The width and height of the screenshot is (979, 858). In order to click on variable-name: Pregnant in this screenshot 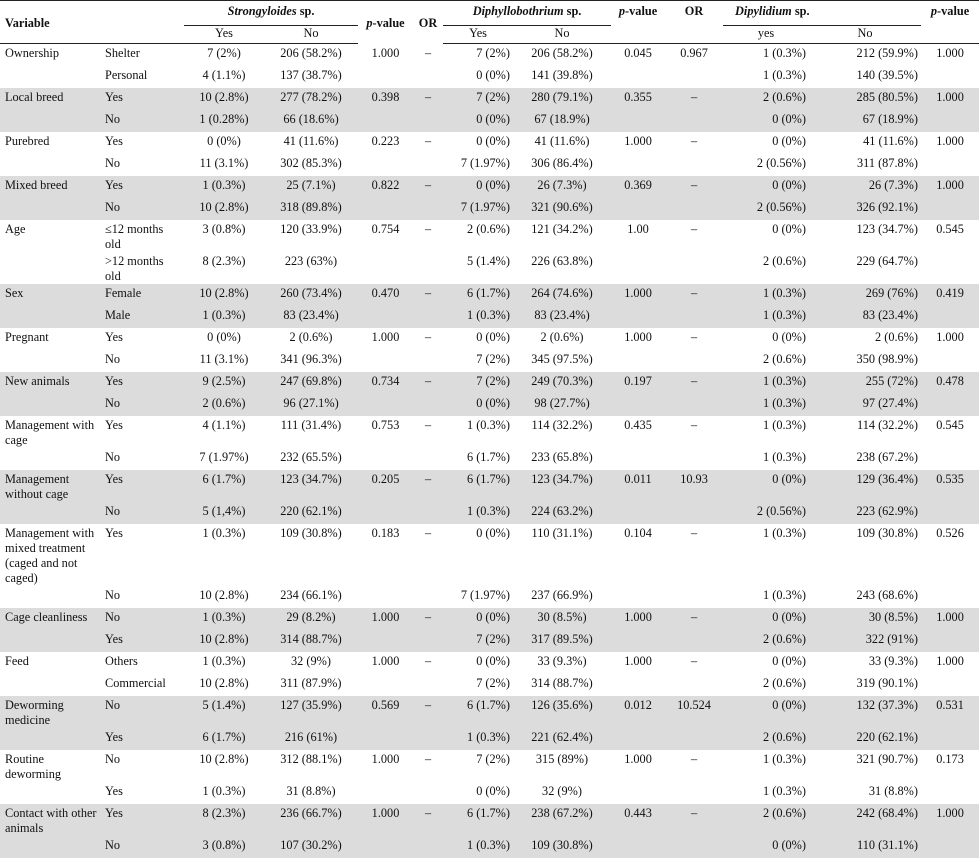, I will do `click(51, 339)`.